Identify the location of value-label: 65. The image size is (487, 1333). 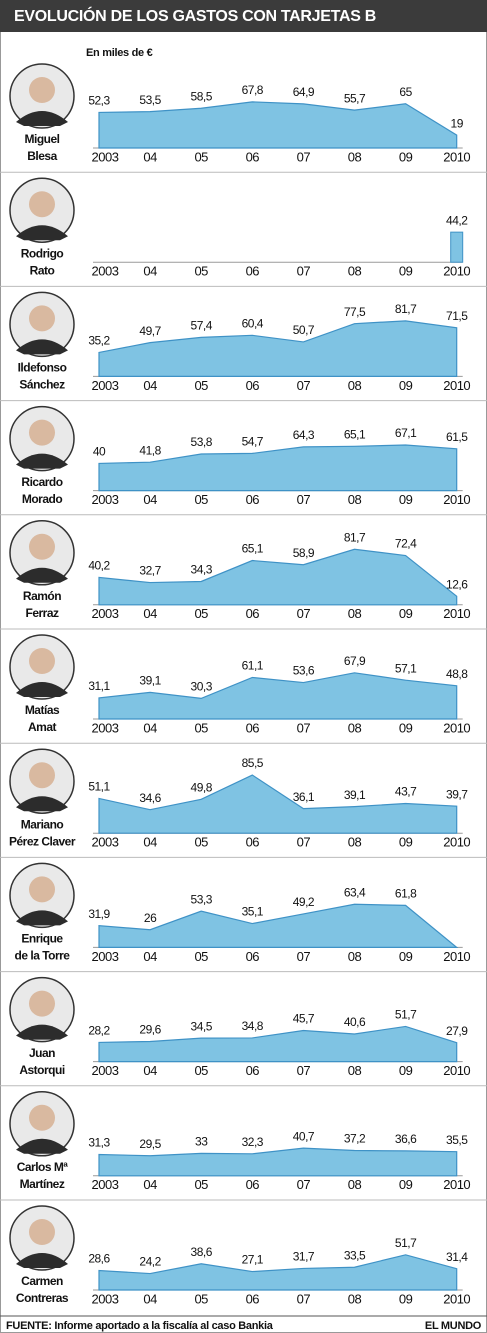
(405, 92).